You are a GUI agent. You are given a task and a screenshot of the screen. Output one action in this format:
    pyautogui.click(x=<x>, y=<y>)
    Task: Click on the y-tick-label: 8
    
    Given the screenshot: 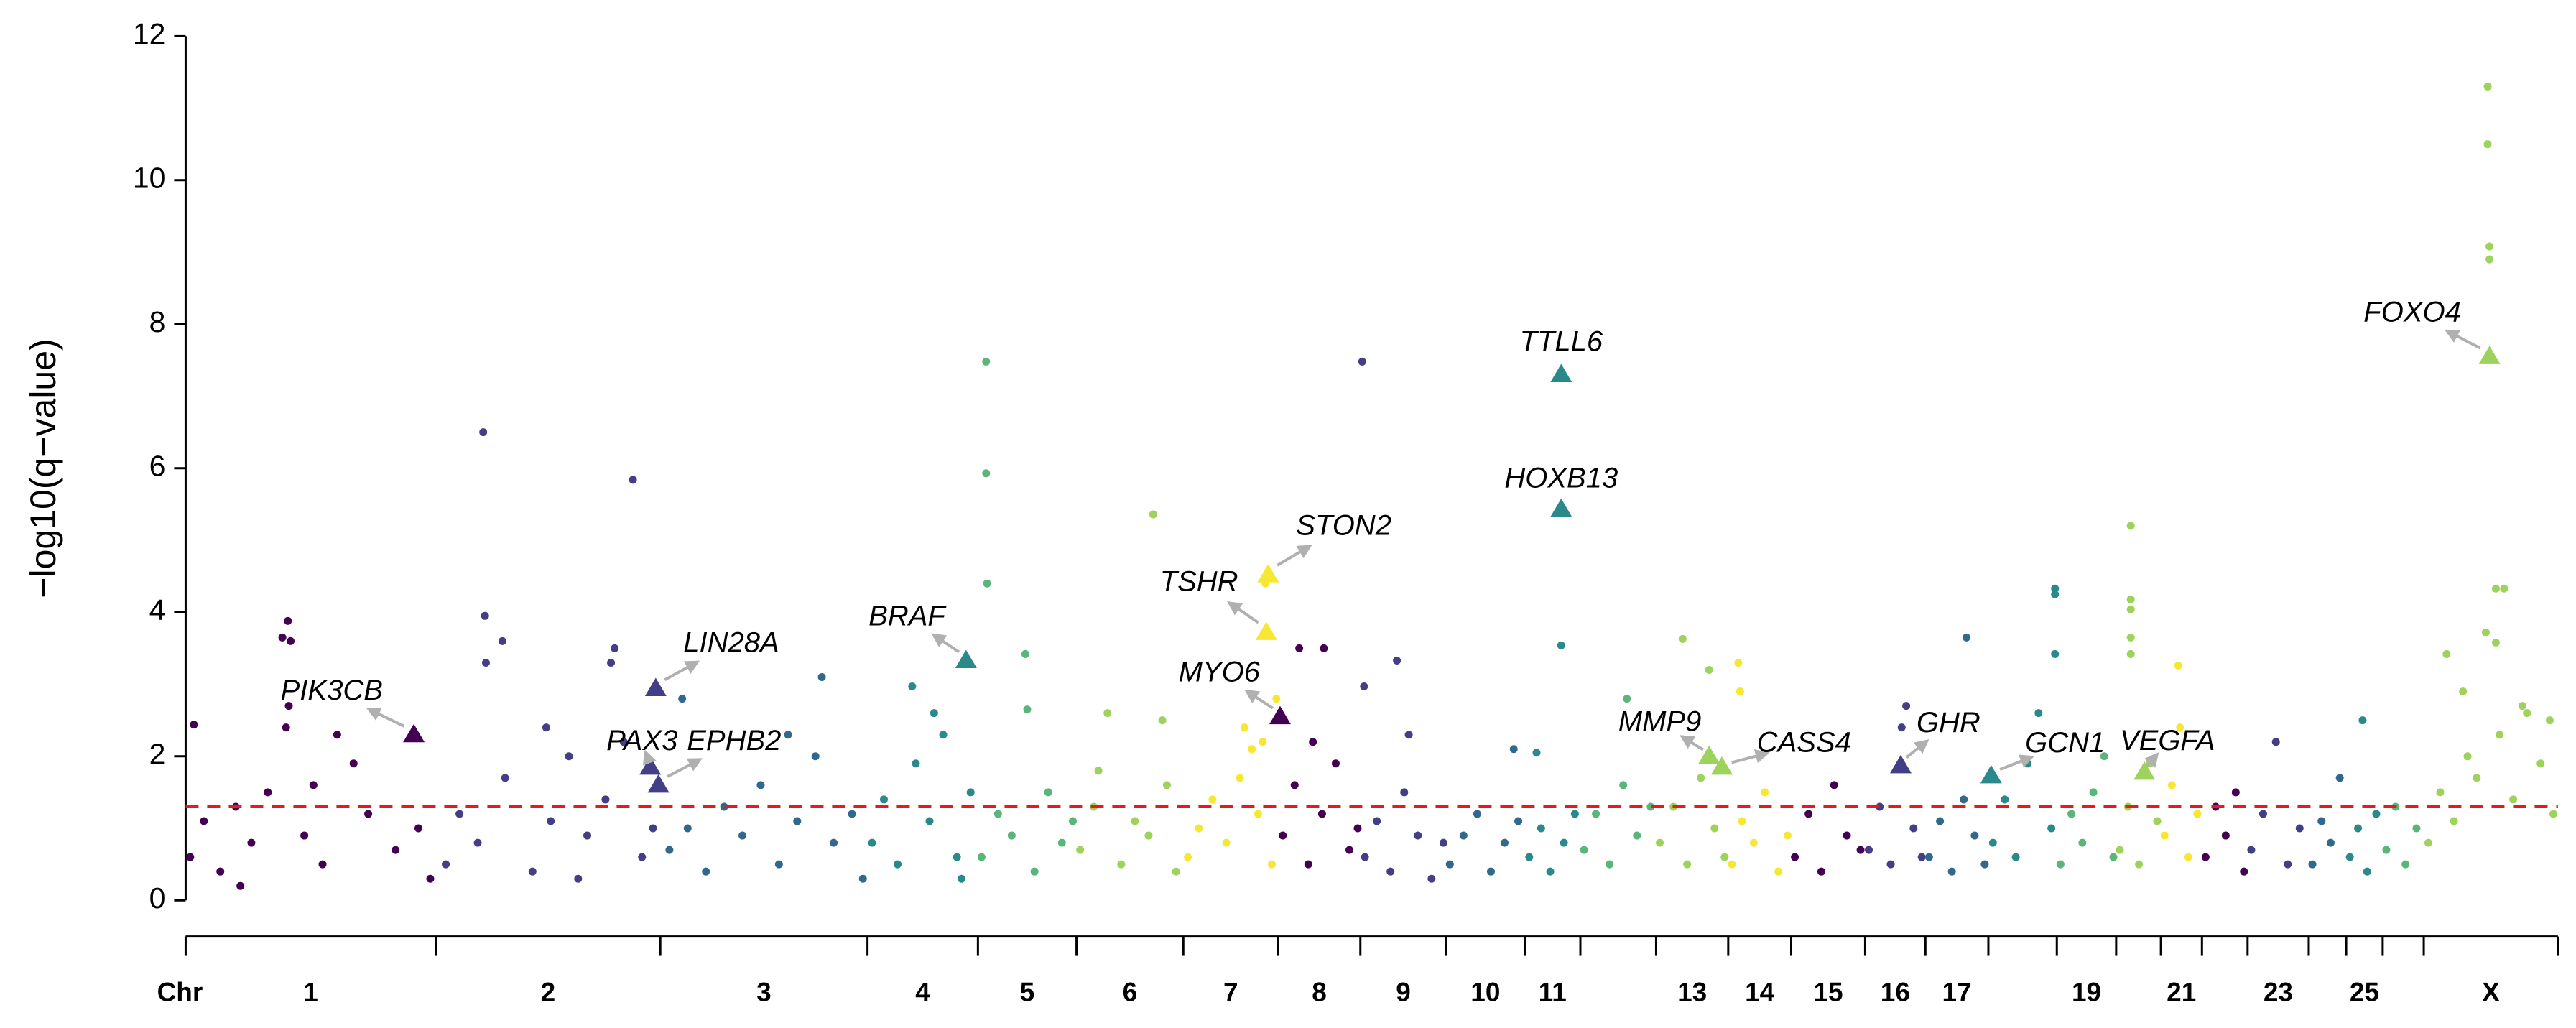 What is the action you would take?
    pyautogui.click(x=157, y=321)
    